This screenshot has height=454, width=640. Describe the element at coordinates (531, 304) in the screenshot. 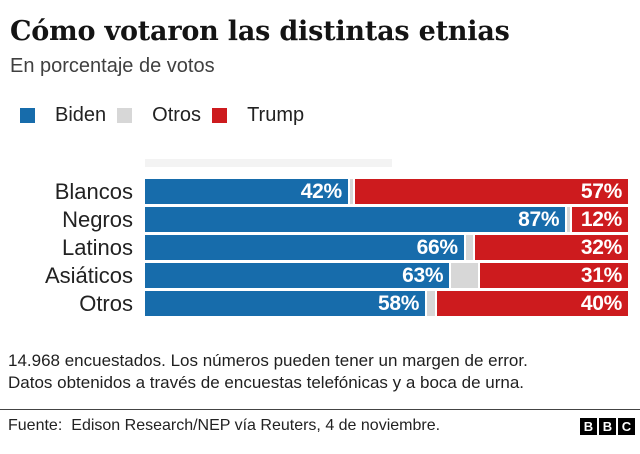

I see `bar-segment-trump: 40%` at that location.